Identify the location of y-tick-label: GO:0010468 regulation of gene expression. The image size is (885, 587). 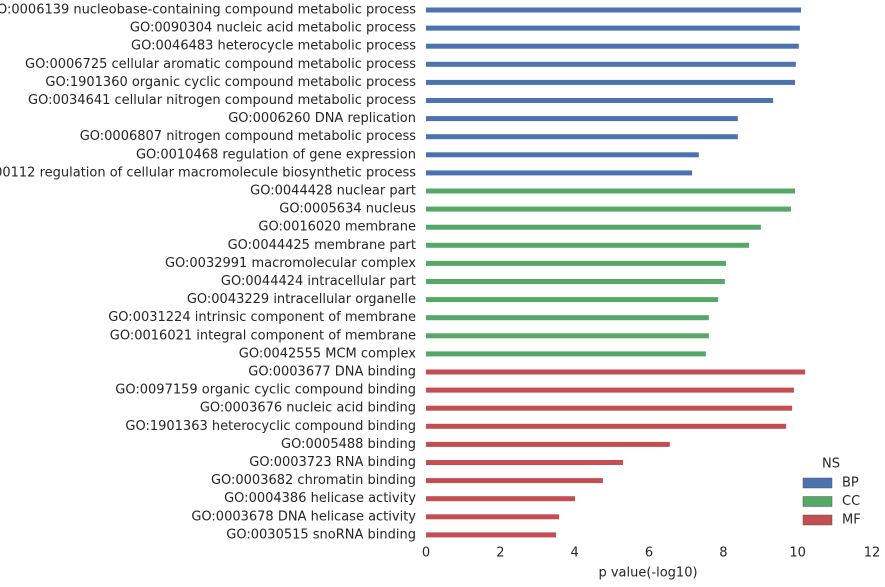
(276, 154).